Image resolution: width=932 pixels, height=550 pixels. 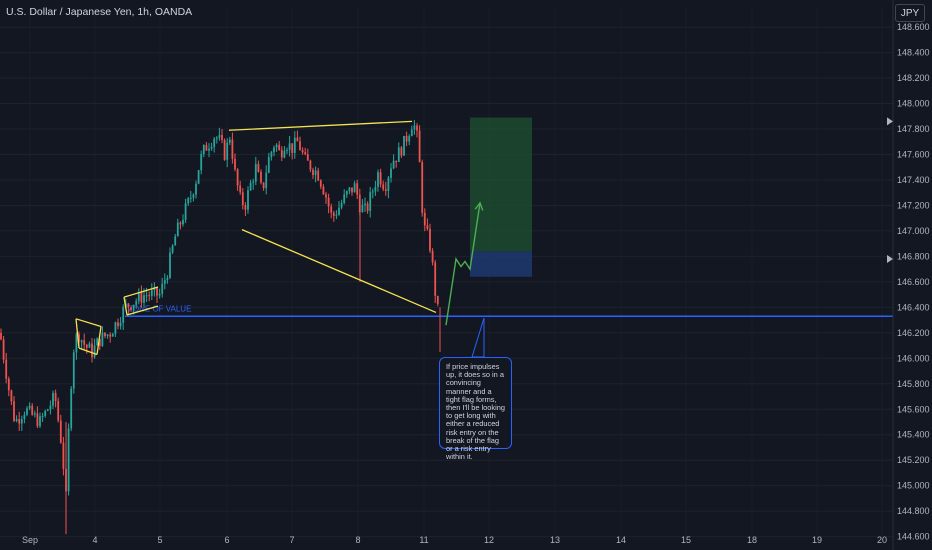 I want to click on x-tick-label: Sep, so click(x=30, y=540).